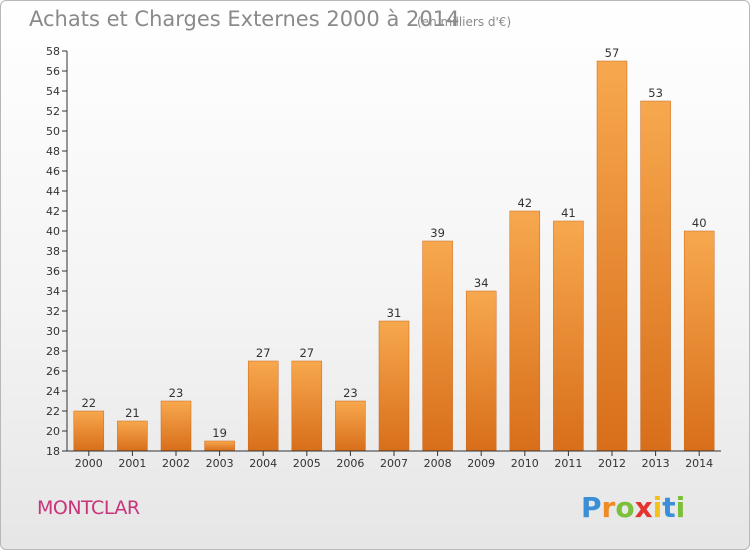 This screenshot has width=750, height=550. I want to click on y-tick-label: 42, so click(53, 211).